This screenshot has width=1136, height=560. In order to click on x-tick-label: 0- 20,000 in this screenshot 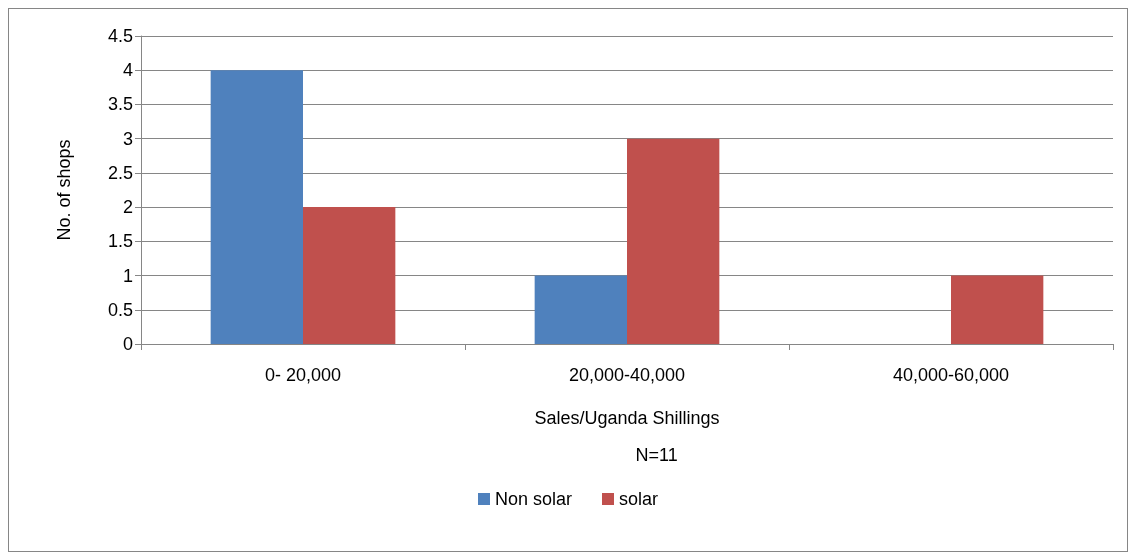, I will do `click(303, 375)`.